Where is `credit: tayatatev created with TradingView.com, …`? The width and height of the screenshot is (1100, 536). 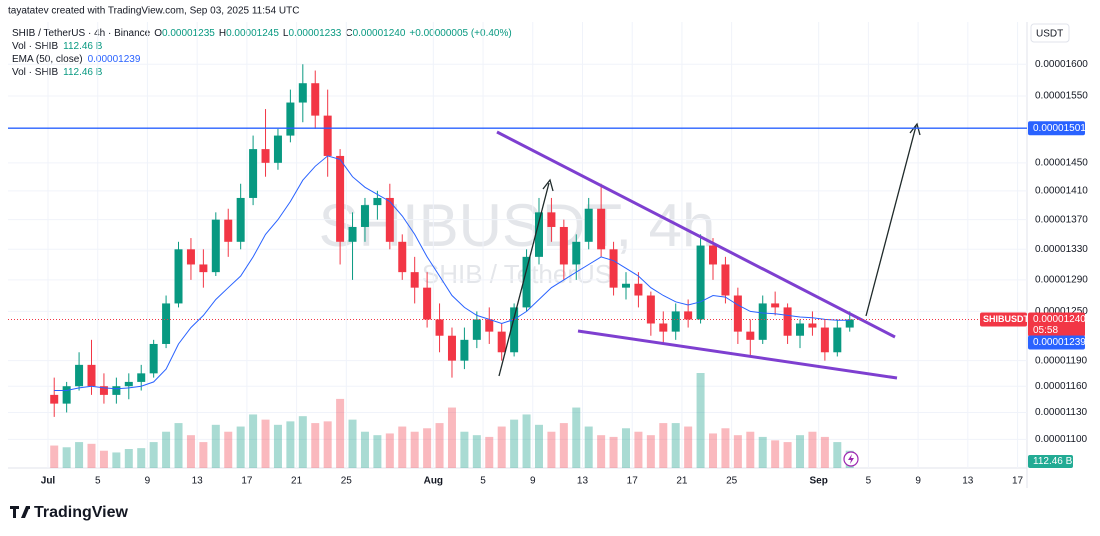
credit: tayatatev created with TradingView.com, … is located at coordinates (153, 11).